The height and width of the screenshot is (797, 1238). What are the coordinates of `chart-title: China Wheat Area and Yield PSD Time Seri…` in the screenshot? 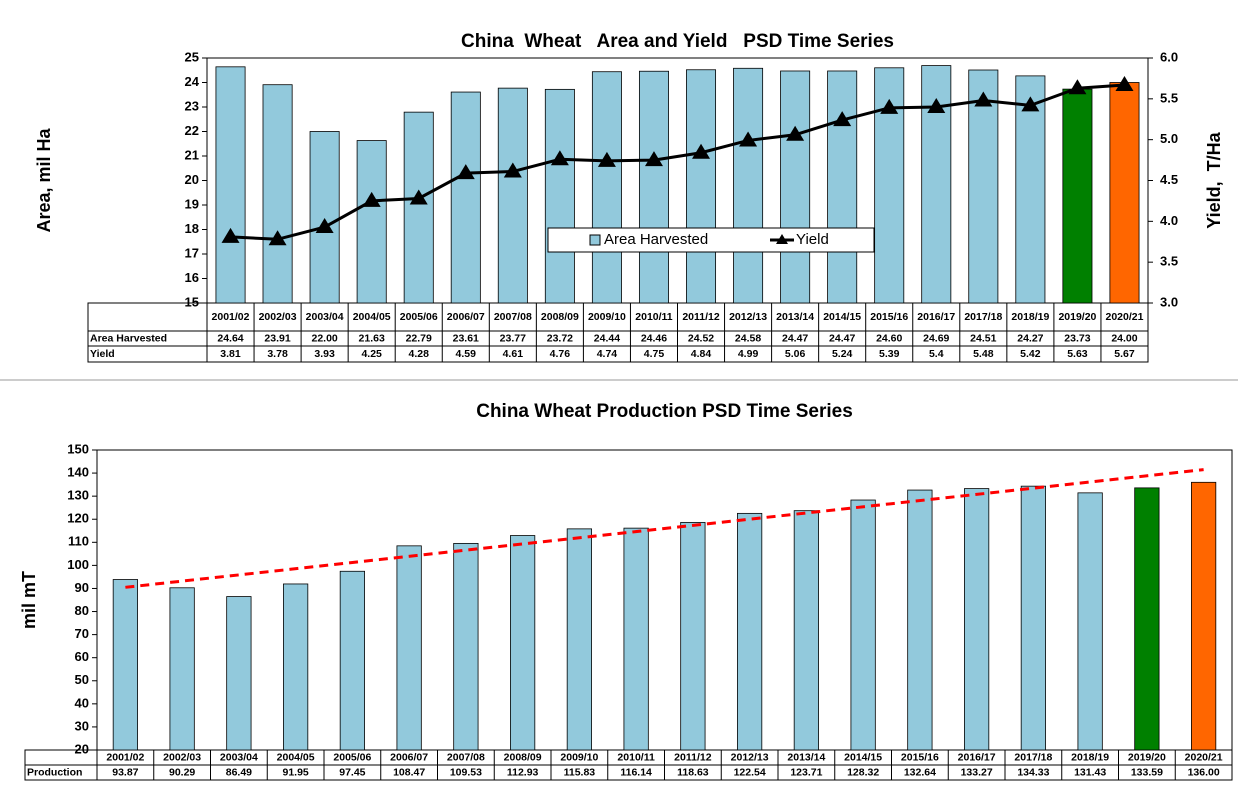 It's located at (677, 41).